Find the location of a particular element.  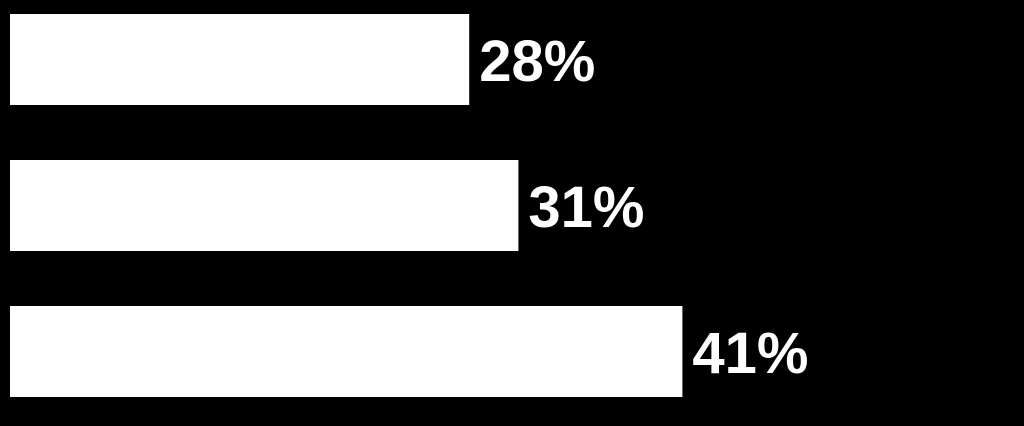

value-label: 28% is located at coordinates (537, 61).